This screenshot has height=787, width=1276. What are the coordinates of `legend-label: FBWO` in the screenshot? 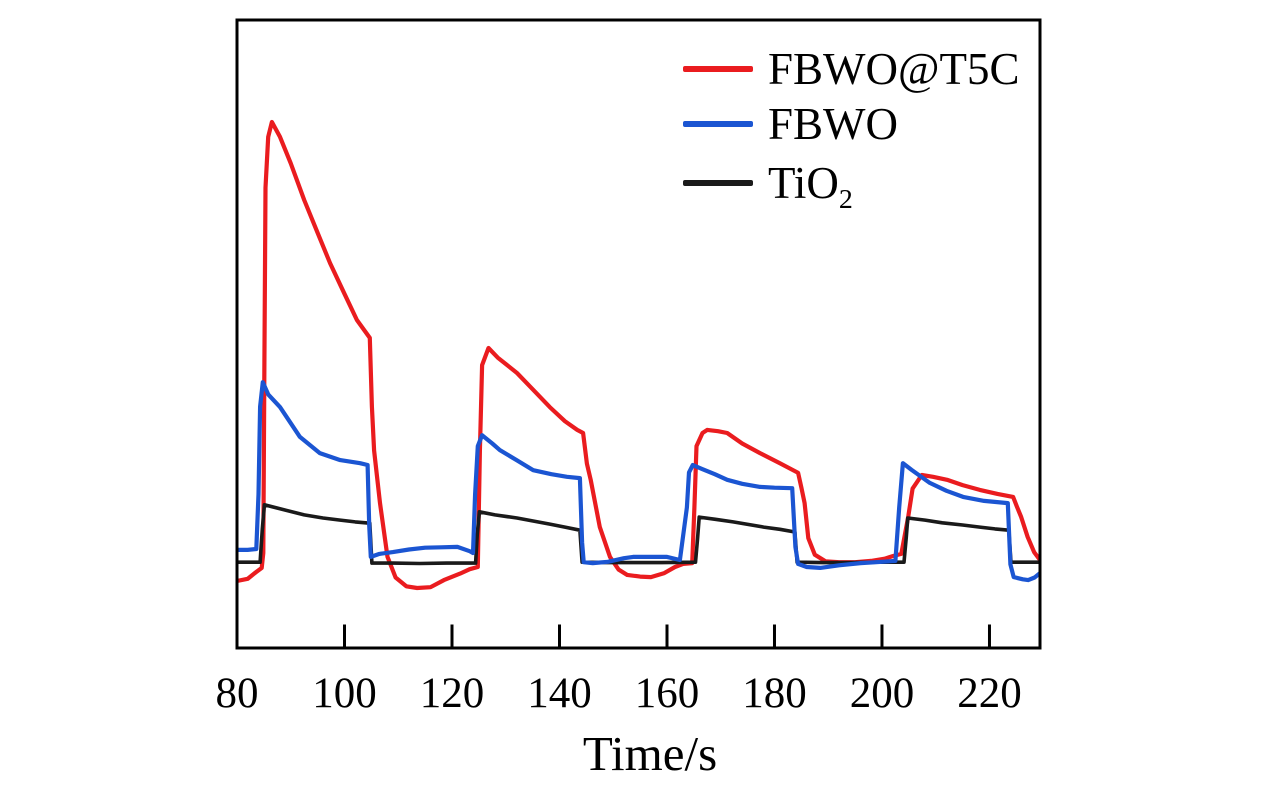 It's located at (833, 123).